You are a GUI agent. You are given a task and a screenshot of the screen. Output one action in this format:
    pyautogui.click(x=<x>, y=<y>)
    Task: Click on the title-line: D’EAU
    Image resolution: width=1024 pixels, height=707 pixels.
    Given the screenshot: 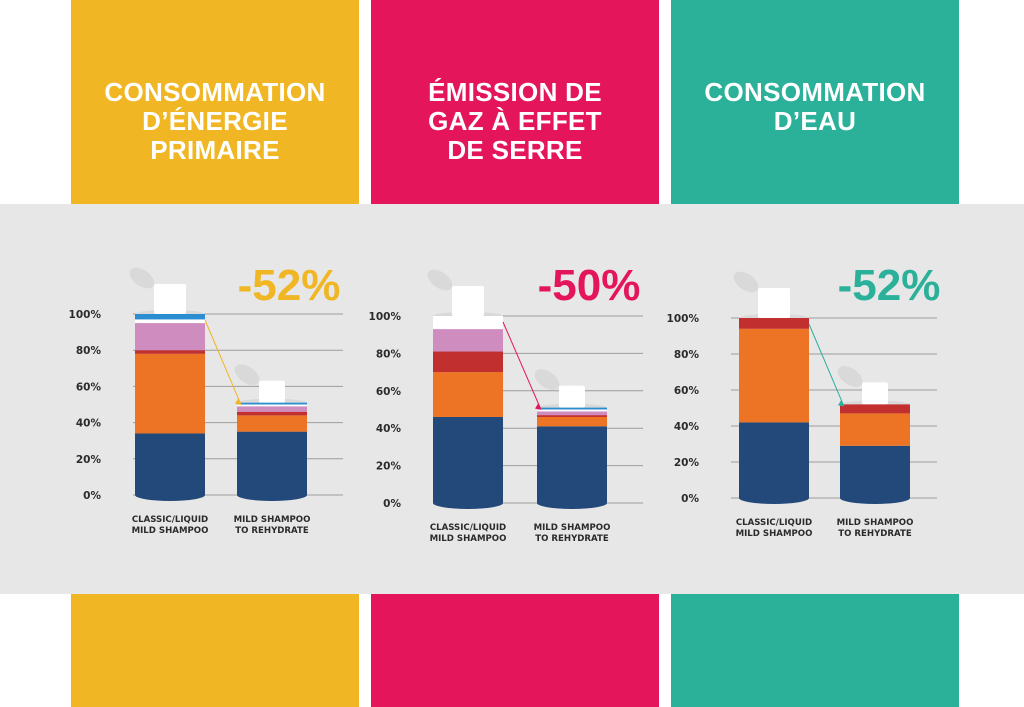 What is the action you would take?
    pyautogui.click(x=815, y=121)
    